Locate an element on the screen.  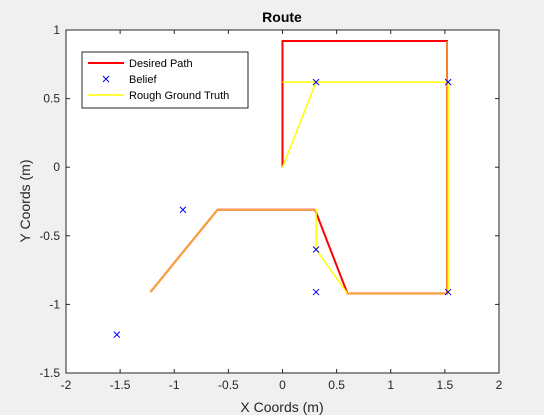
y-tick-label: 1 is located at coordinates (56, 30).